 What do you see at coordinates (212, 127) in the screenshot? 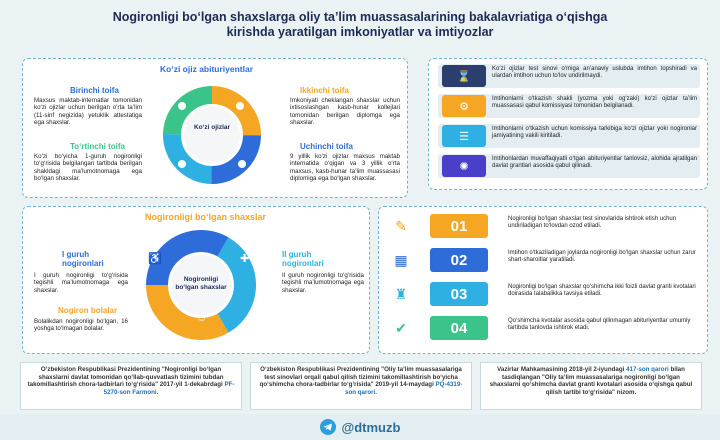
I see `blind-center-label: Ko‘zi ojizlar` at bounding box center [212, 127].